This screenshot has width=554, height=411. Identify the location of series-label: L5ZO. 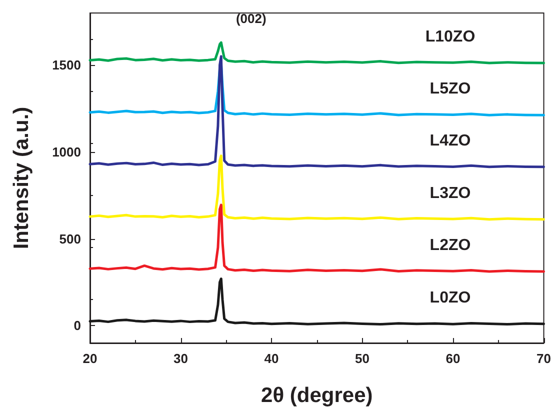
(450, 89).